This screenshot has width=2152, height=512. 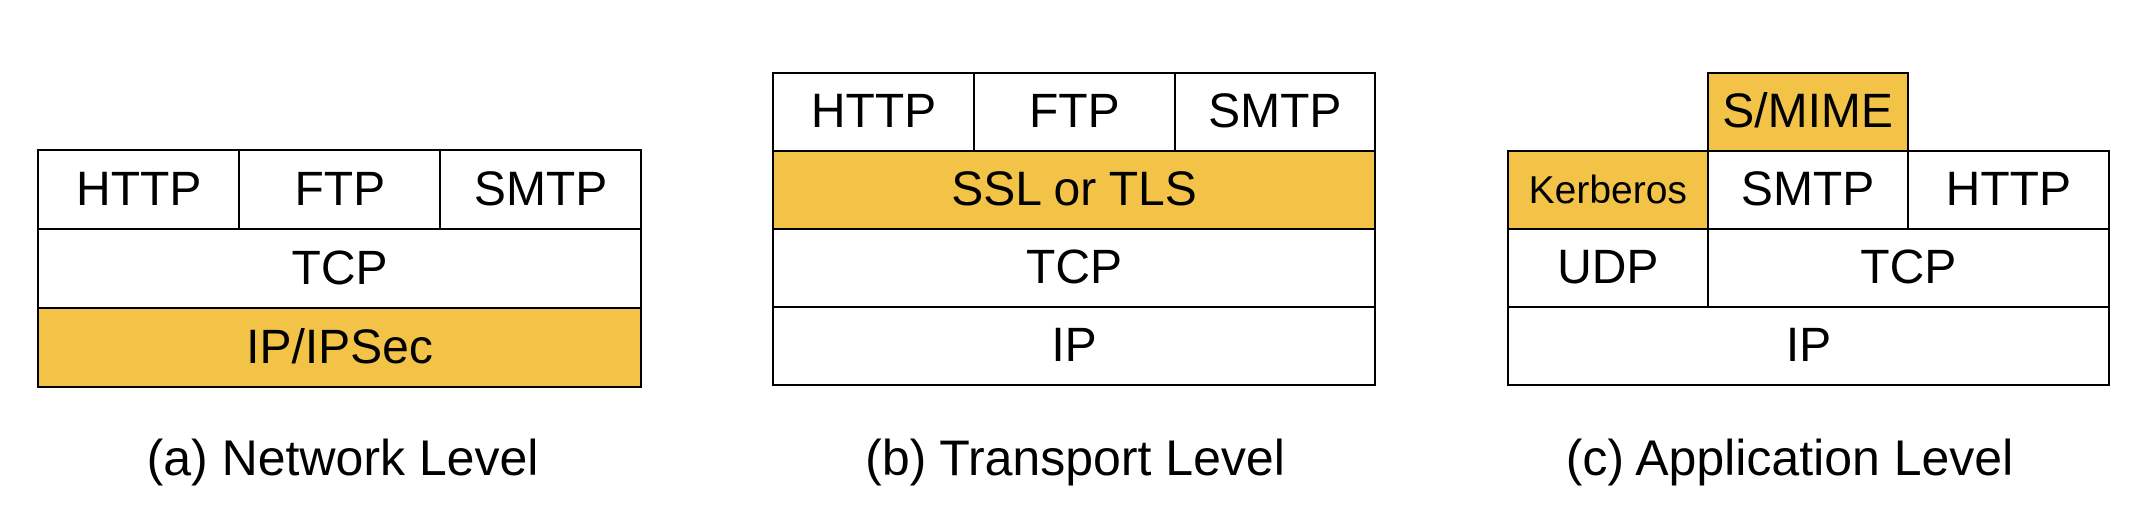 I want to click on stack-c-cell-tcp: TCP, so click(x=1908, y=268).